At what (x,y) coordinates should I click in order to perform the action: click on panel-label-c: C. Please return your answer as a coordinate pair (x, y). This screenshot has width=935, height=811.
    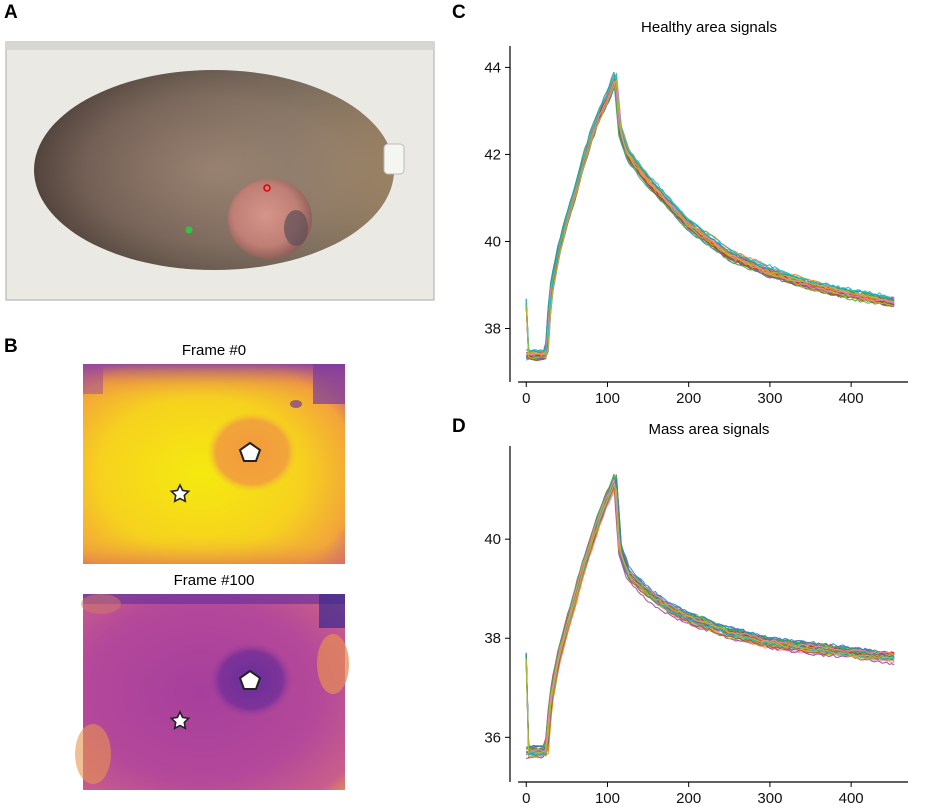
    Looking at the image, I should click on (459, 12).